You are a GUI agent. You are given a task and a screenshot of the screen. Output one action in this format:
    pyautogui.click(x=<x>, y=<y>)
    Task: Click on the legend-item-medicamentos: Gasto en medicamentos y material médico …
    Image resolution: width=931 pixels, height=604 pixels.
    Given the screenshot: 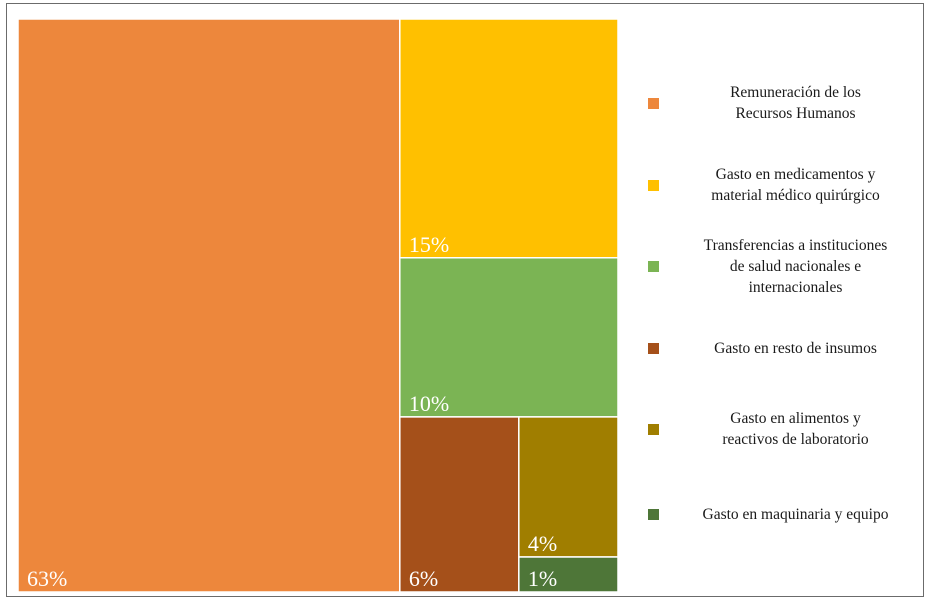 What is the action you would take?
    pyautogui.click(x=782, y=185)
    